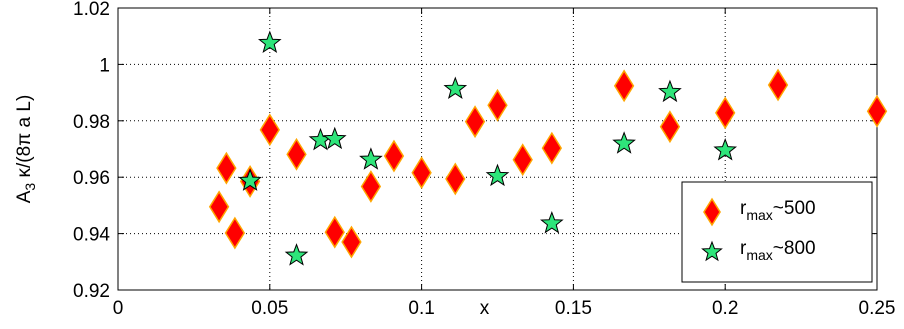 This screenshot has height=329, width=904. I want to click on x-axis-label: x, so click(485, 308).